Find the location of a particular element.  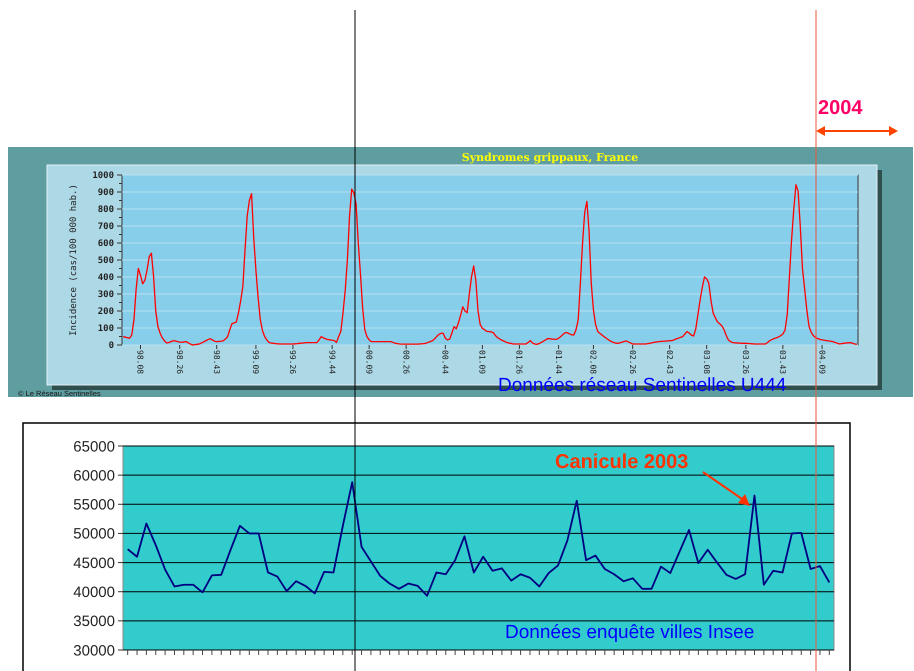

y-tick-label: 30000 is located at coordinates (94, 651).